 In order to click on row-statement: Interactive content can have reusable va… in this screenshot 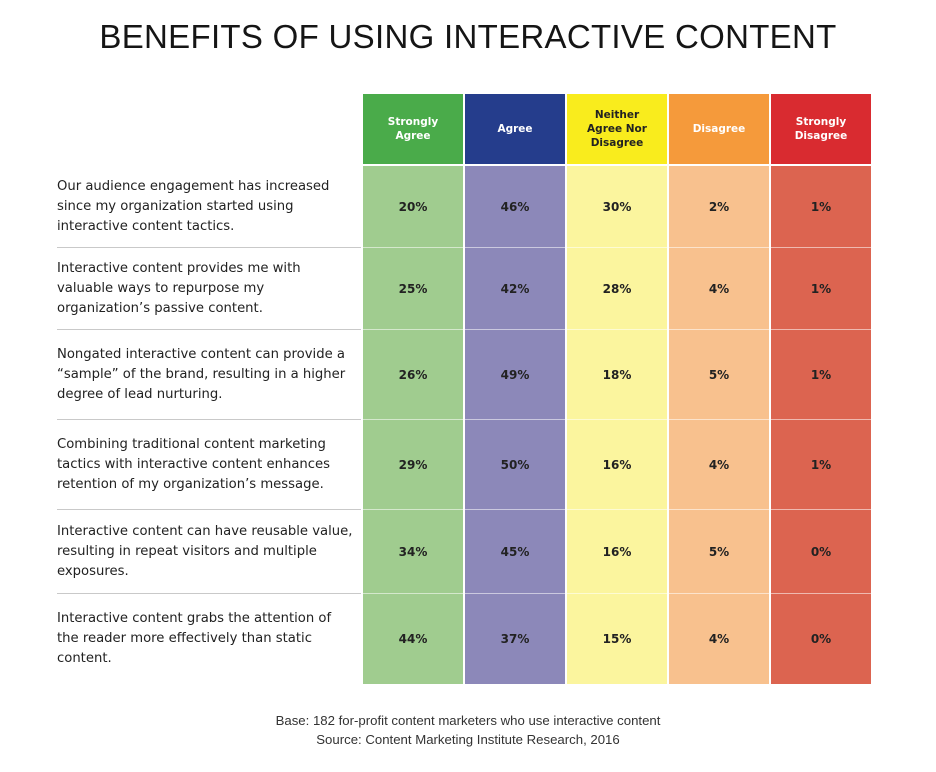, I will do `click(209, 552)`.